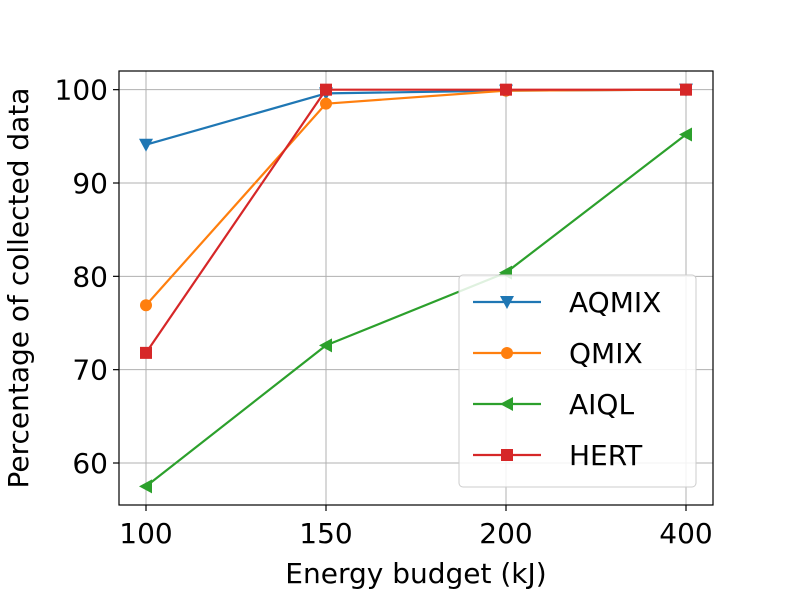 The image size is (793, 594). What do you see at coordinates (615, 302) in the screenshot?
I see `legend-label-aqmix: AQMIX` at bounding box center [615, 302].